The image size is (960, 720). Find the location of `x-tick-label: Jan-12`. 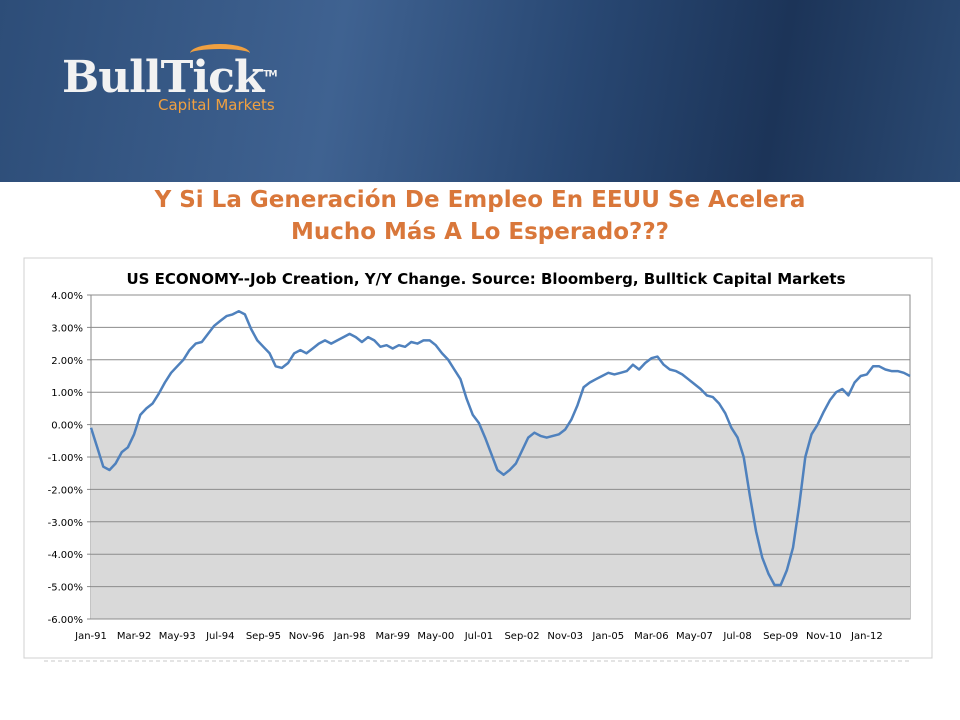

x-tick-label: Jan-12 is located at coordinates (866, 636).